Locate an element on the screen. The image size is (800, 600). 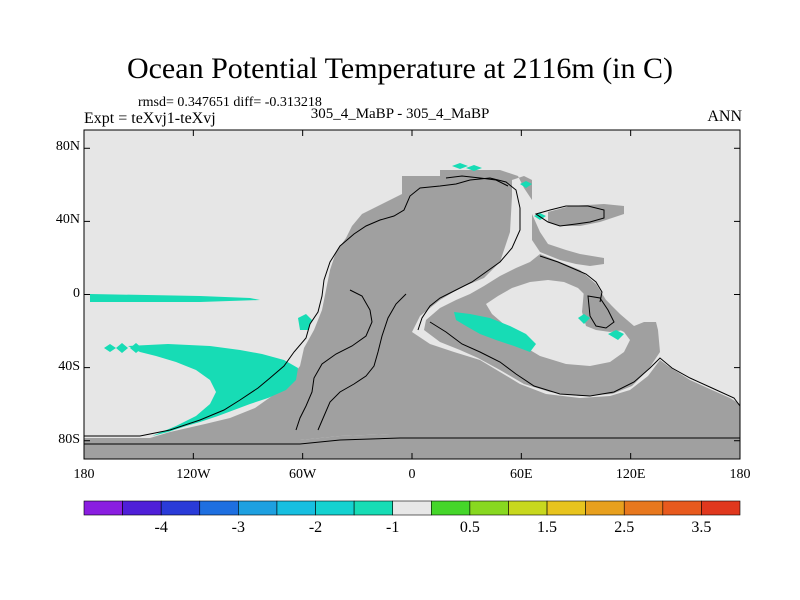
coastline-peninsula is located at coordinates (601, 312).